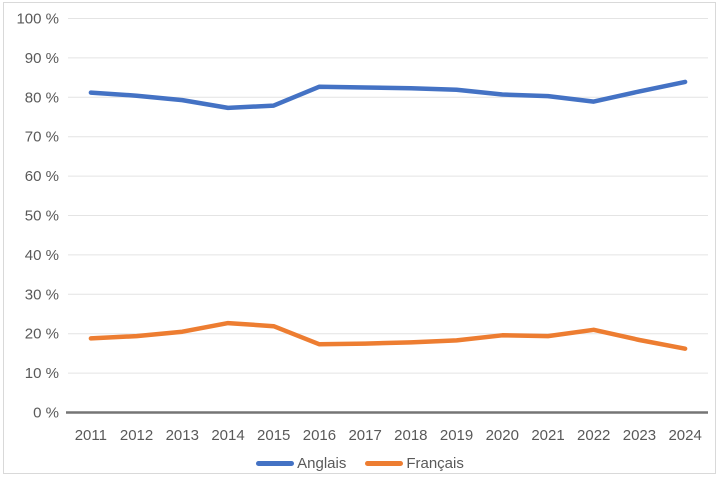 The width and height of the screenshot is (720, 477). What do you see at coordinates (275, 463) in the screenshot?
I see `anglais-line-marker` at bounding box center [275, 463].